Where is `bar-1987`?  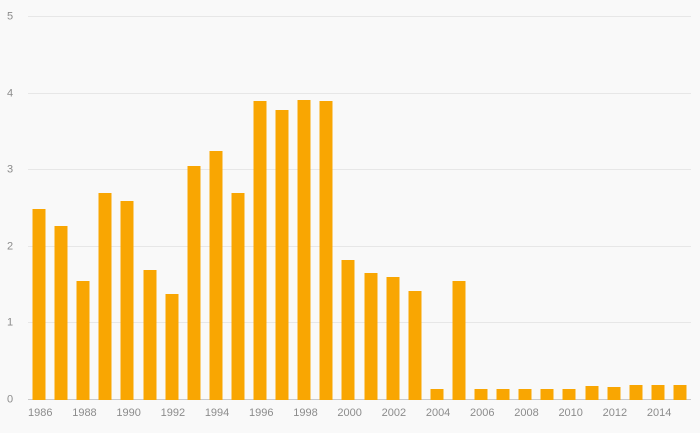 bar-1987 is located at coordinates (61, 313).